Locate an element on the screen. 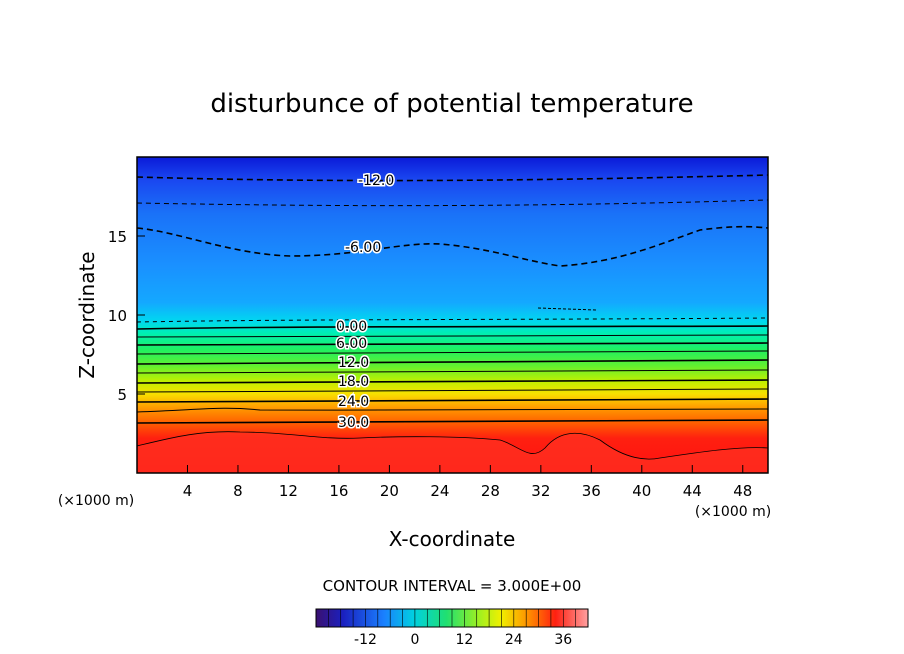  contour-line-neg12 is located at coordinates (452, 178).